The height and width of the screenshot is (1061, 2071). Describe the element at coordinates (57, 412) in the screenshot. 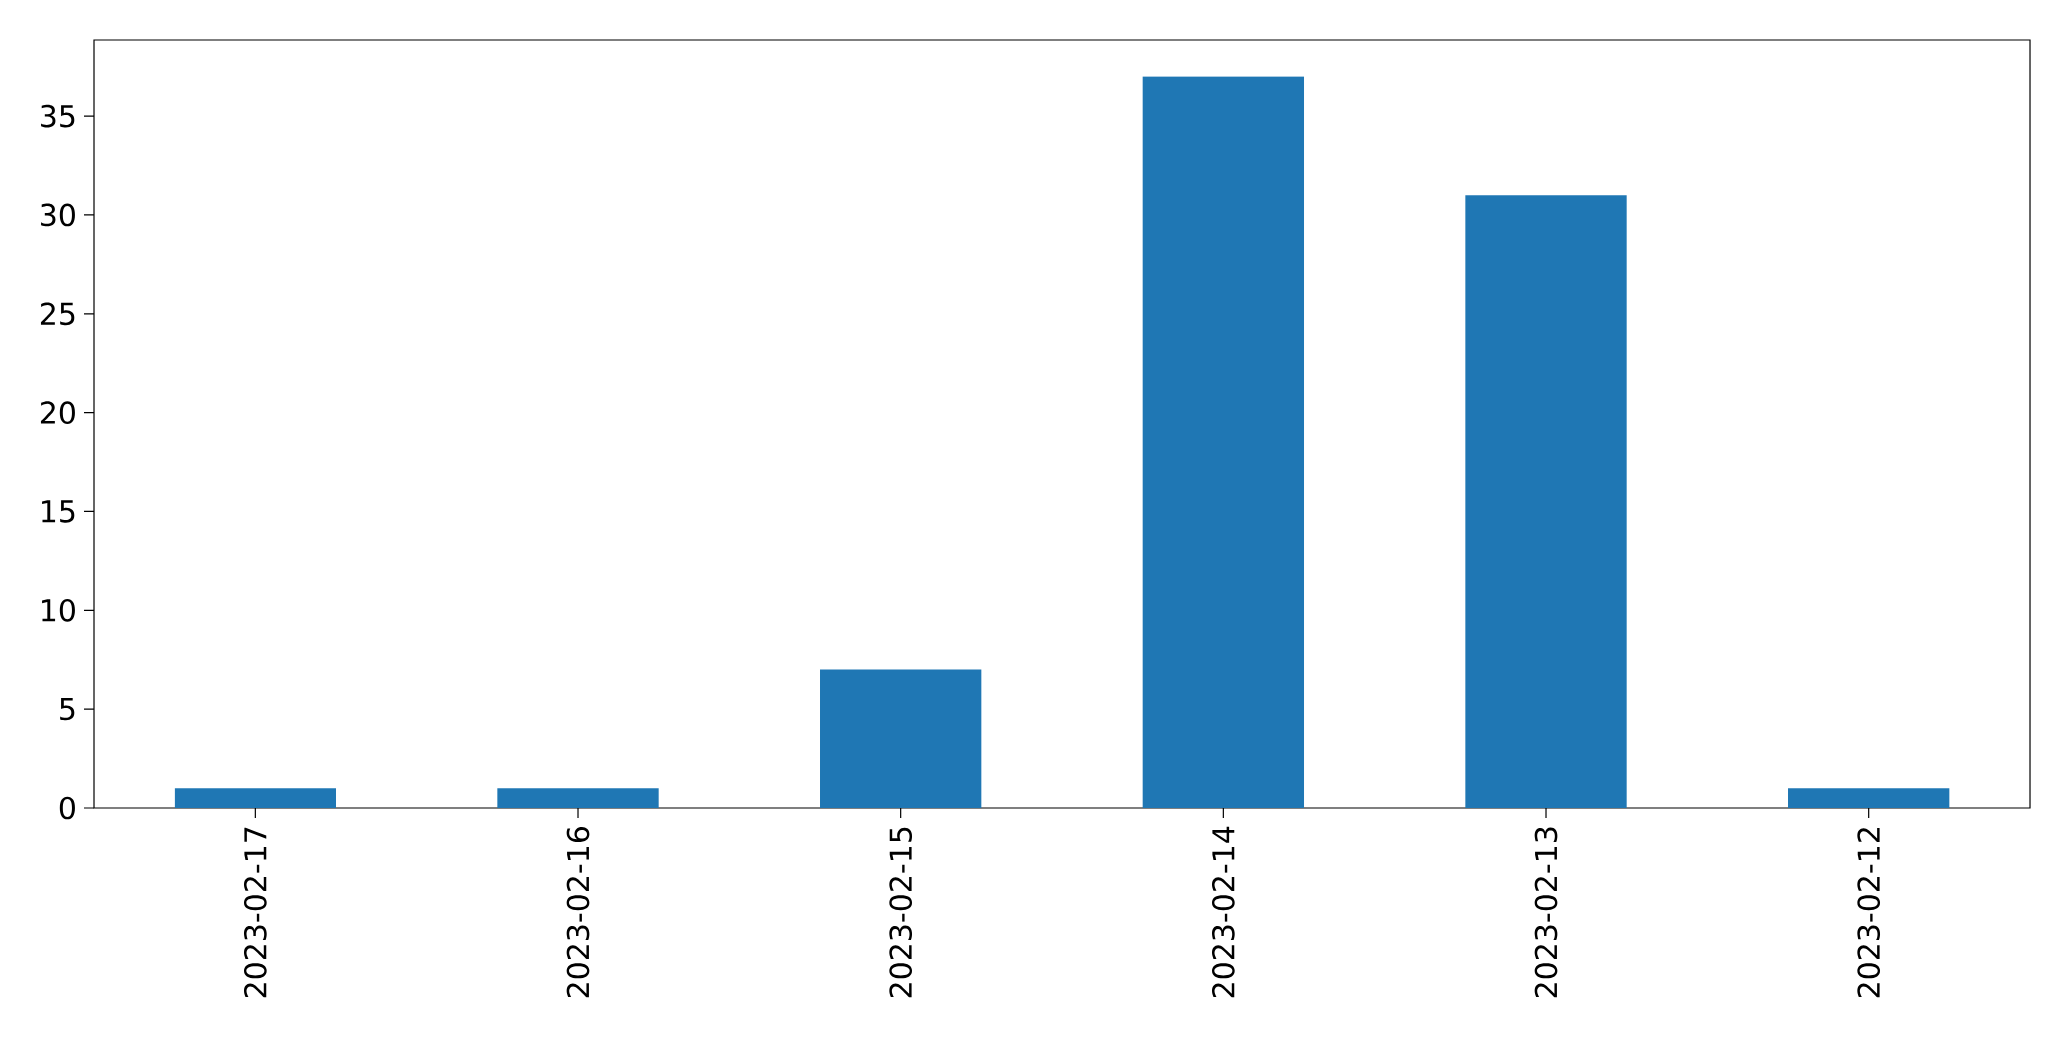

I see `y-tick-label: 20` at that location.